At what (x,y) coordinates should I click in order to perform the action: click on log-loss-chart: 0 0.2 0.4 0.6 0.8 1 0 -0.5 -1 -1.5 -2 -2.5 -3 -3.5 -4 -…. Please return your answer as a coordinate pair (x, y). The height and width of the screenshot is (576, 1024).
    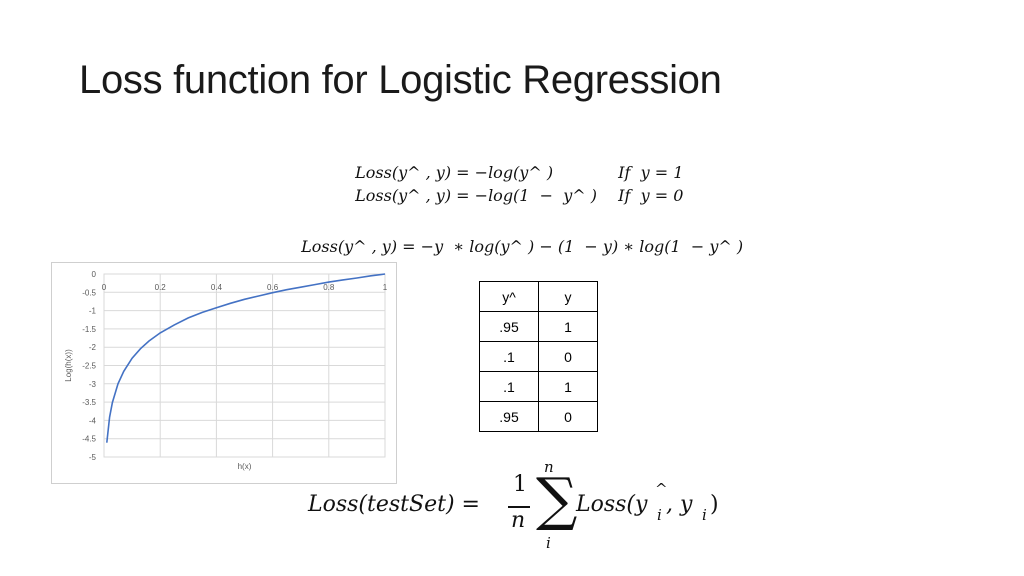
    Looking at the image, I should click on (224, 373).